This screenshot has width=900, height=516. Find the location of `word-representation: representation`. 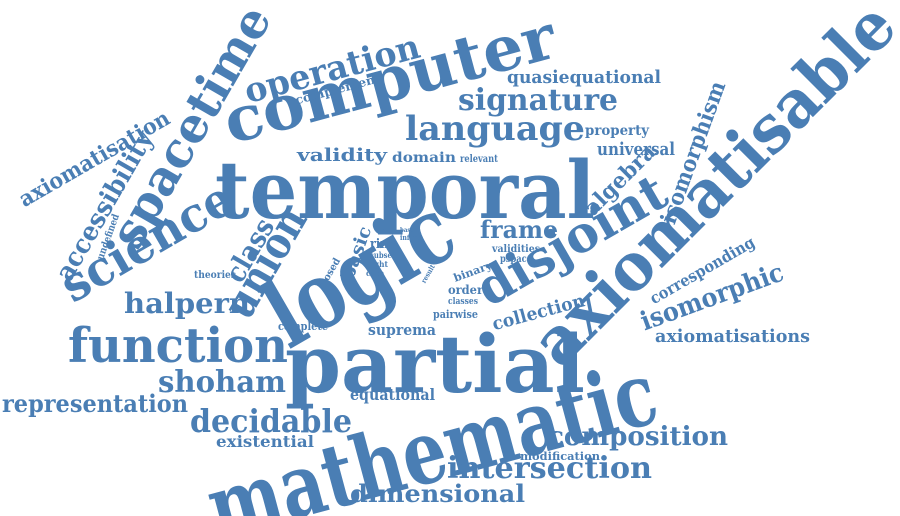

word-representation: representation is located at coordinates (95, 403).